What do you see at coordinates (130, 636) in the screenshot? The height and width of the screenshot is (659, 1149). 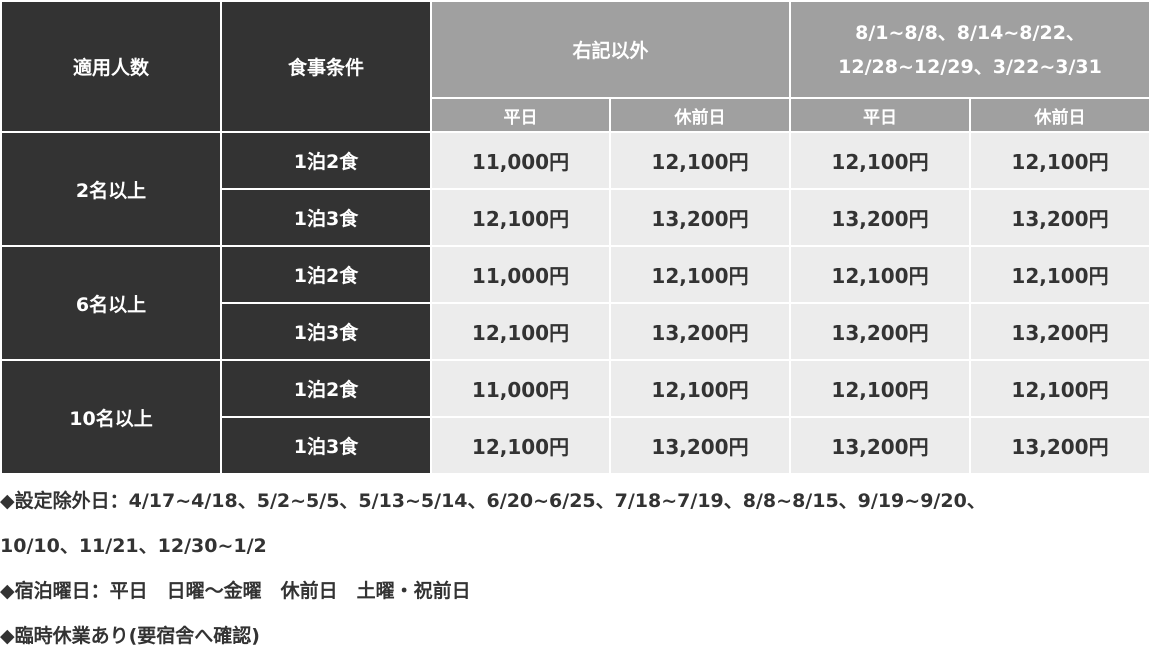 I see `note-temporary-closure: ◆臨時休業あり(要宿舎へ確認)` at bounding box center [130, 636].